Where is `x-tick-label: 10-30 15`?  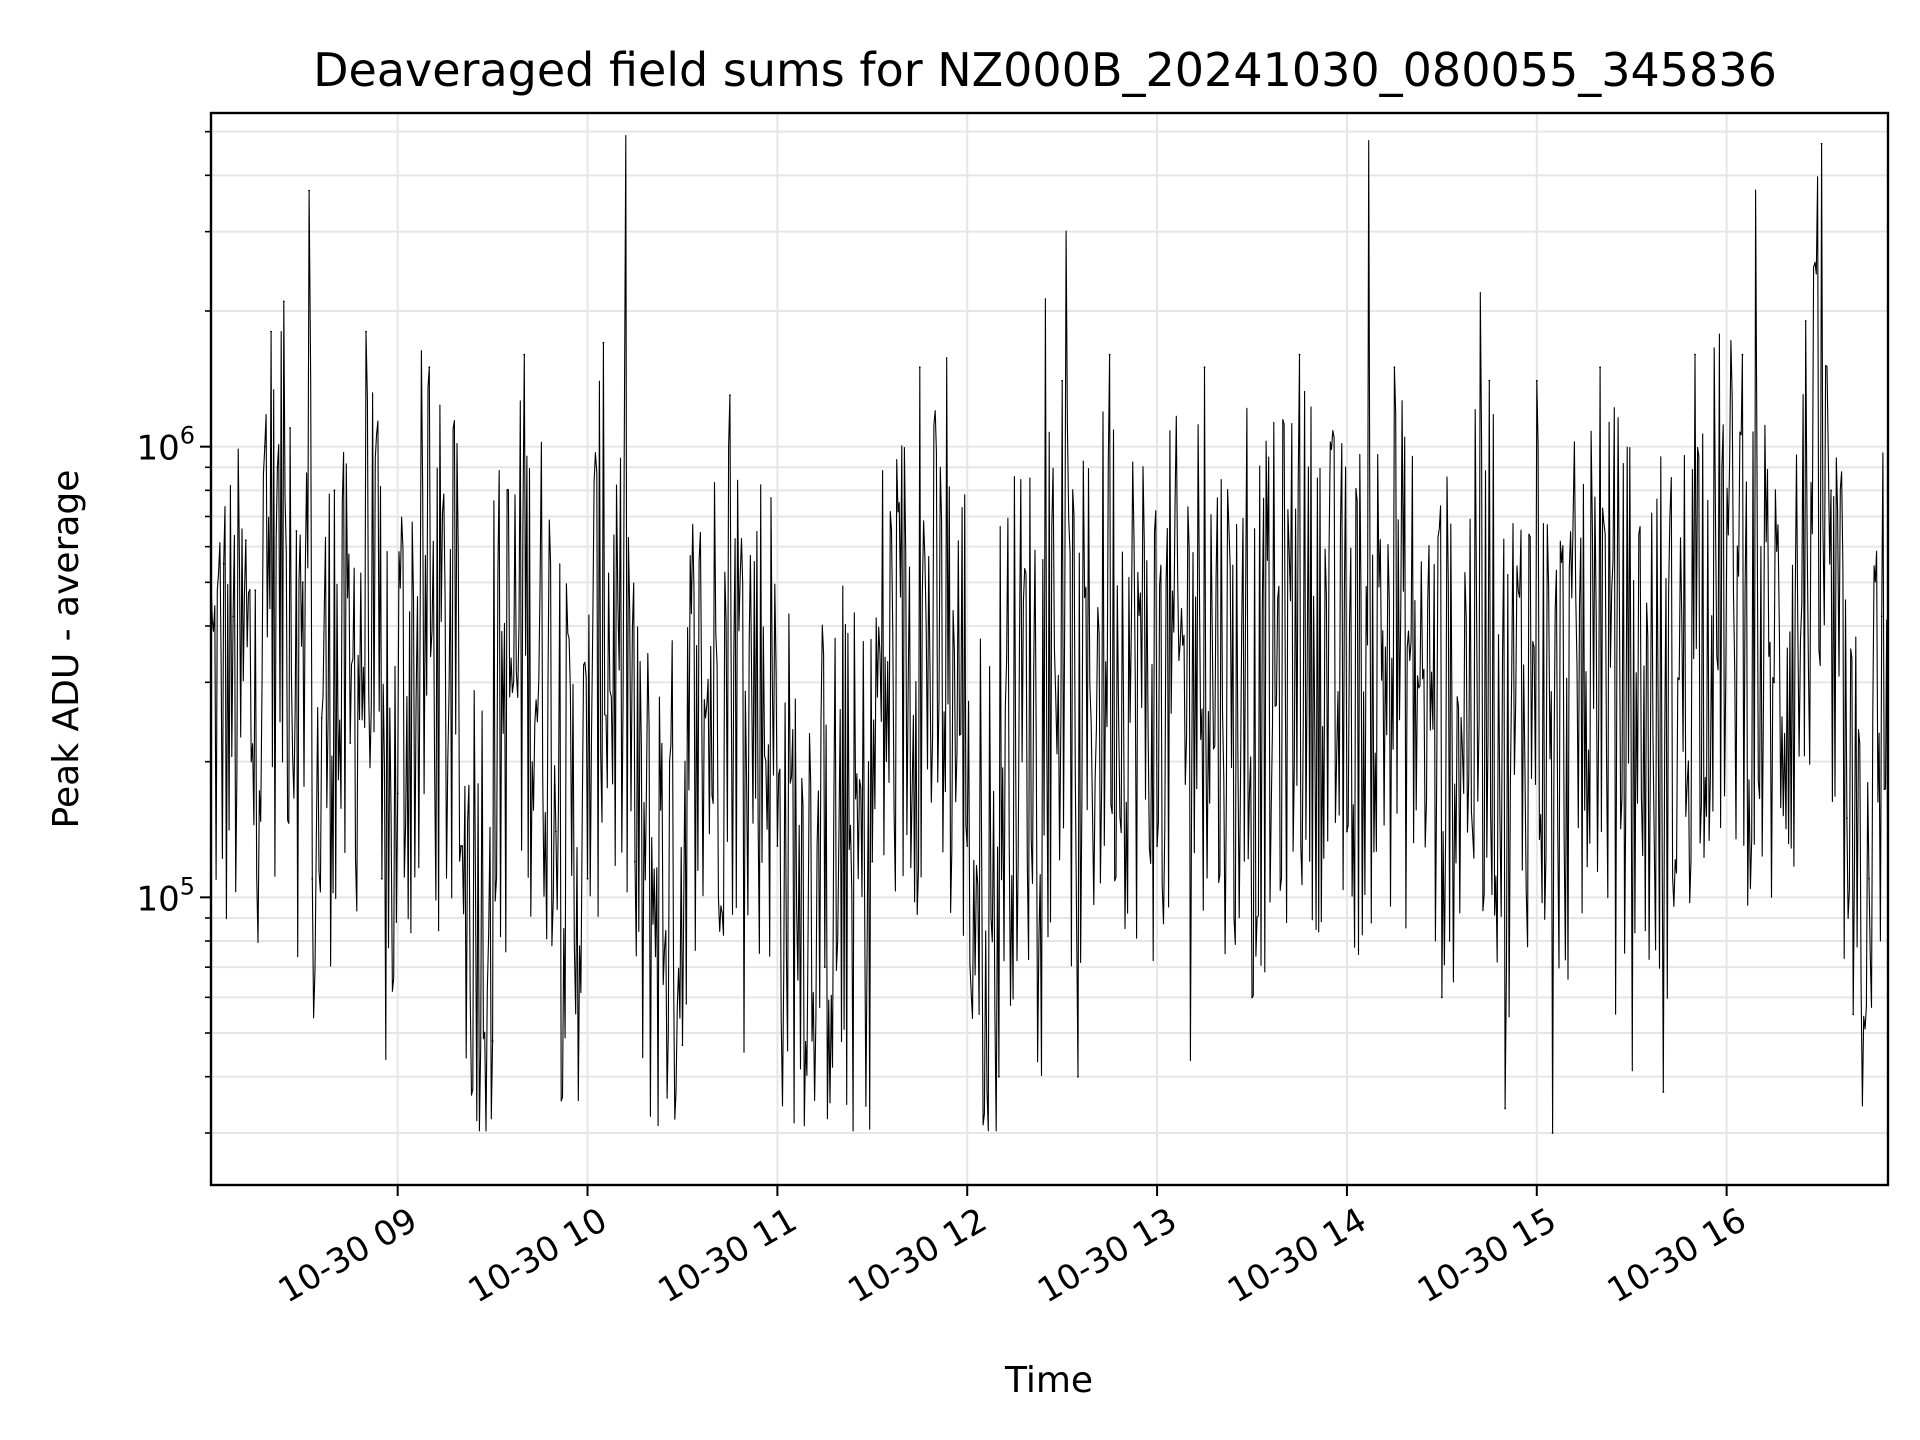
x-tick-label: 10-30 15 is located at coordinates (1487, 1255).